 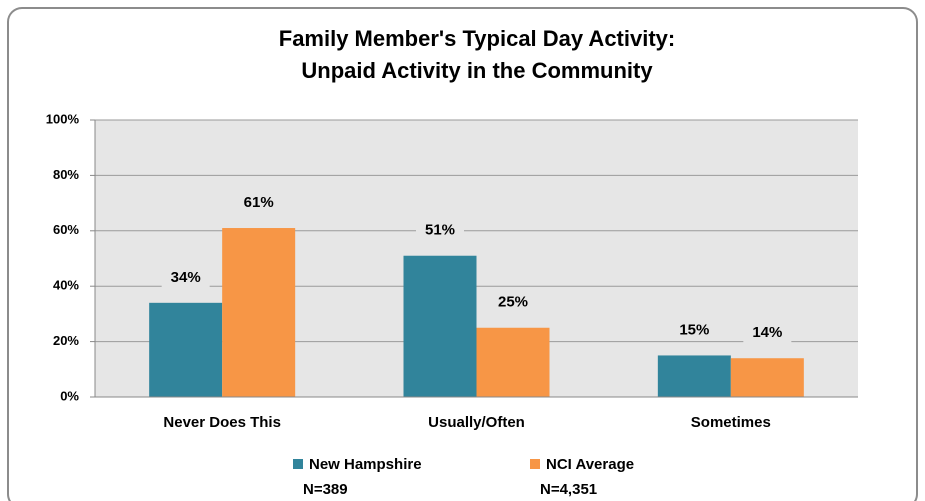 I want to click on value-label: 15%, so click(x=694, y=329).